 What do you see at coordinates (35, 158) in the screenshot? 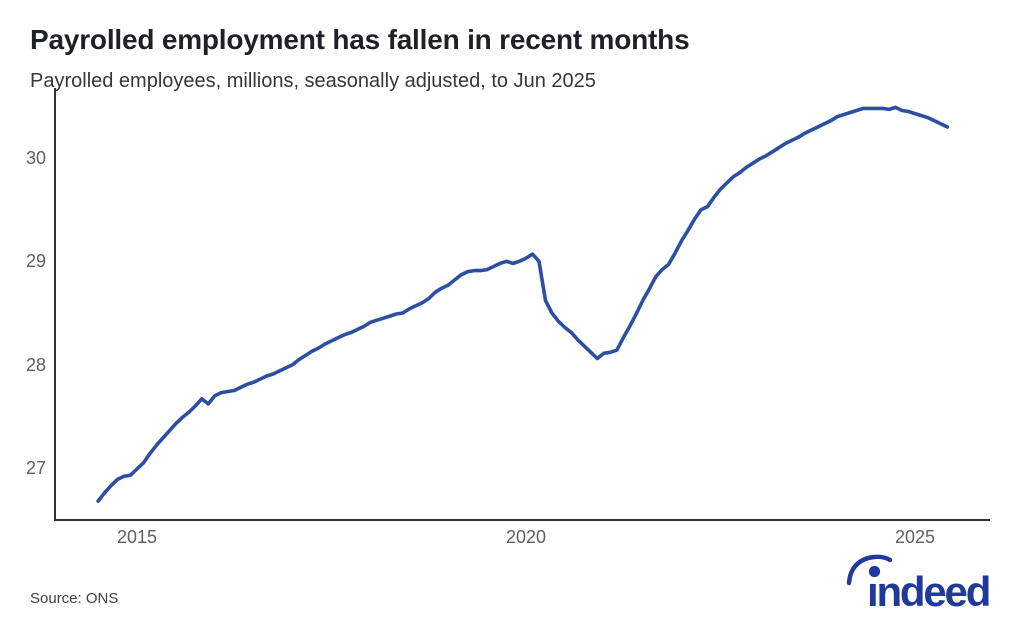
I see `y-axis-tick-label: 30` at bounding box center [35, 158].